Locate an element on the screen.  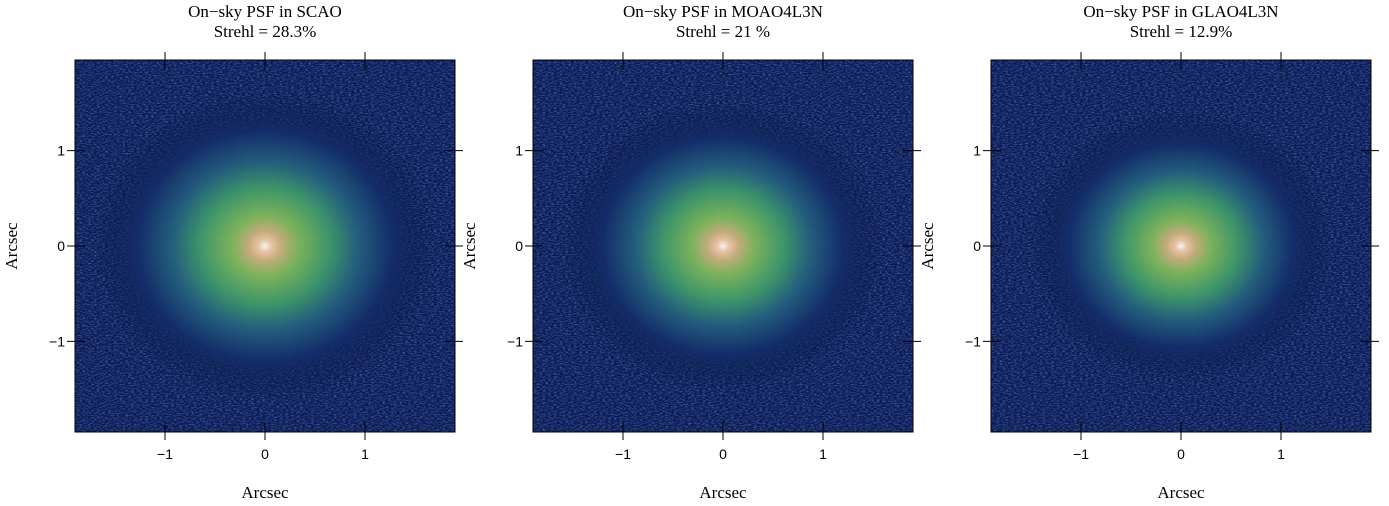
title: On−sky PSF in GLAO4L3N is located at coordinates (1180, 11).